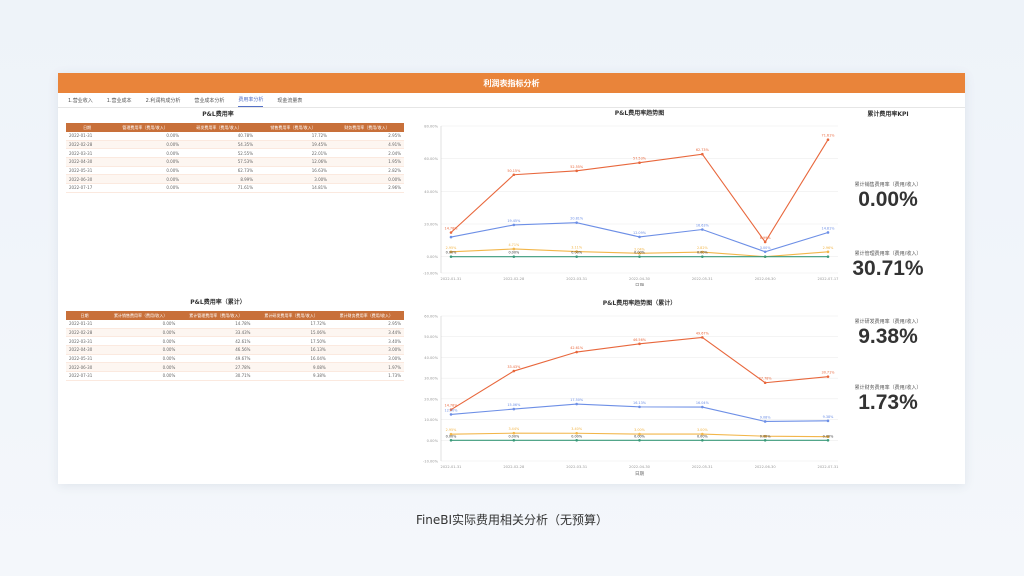 The height and width of the screenshot is (576, 1024). What do you see at coordinates (888, 254) in the screenshot?
I see `kpi-label-admin: 累计管理费用率（费用/收入）` at bounding box center [888, 254].